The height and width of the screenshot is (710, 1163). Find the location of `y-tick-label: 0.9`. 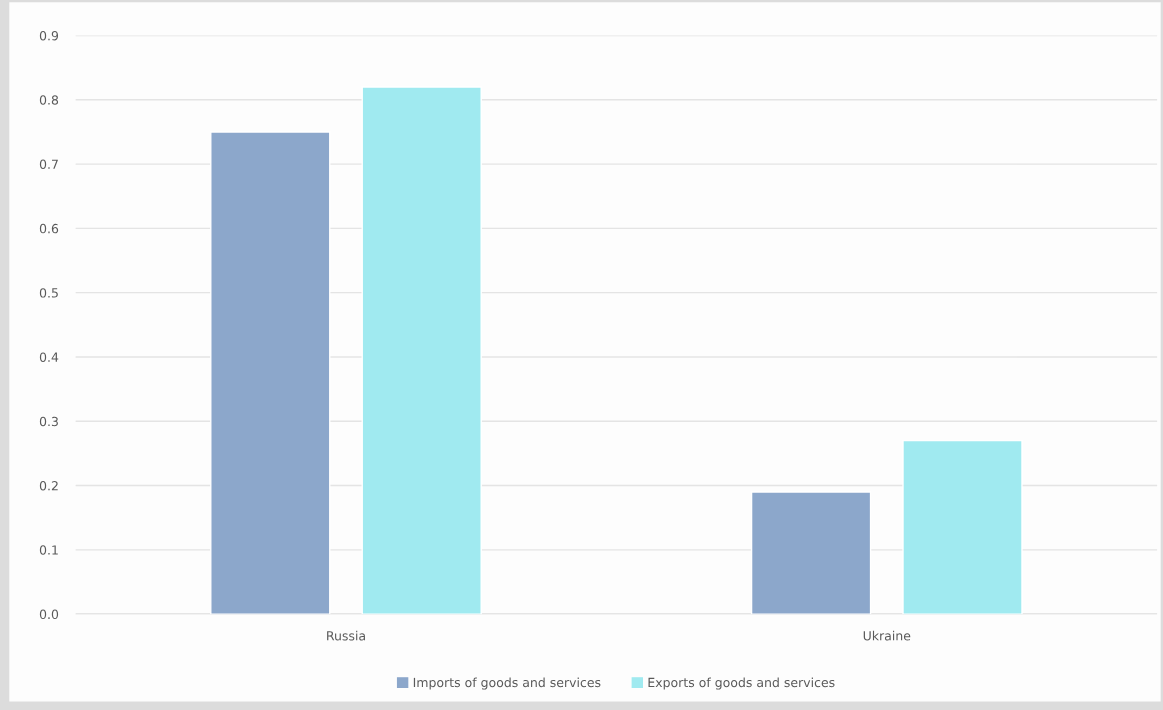

y-tick-label: 0.9 is located at coordinates (49, 35).